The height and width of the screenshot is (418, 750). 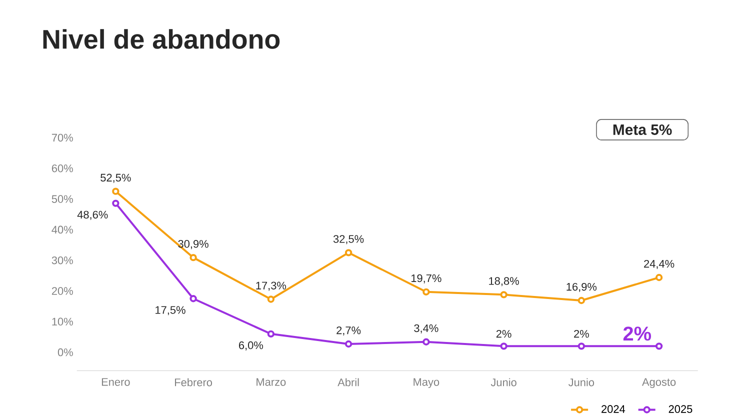 What do you see at coordinates (426, 329) in the screenshot?
I see `data-label: 3,4%` at bounding box center [426, 329].